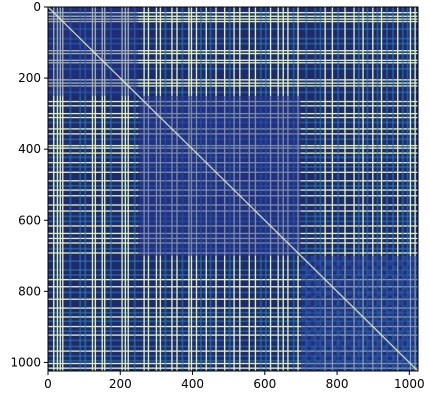  I want to click on y-tick-label: 800, so click(29, 291).